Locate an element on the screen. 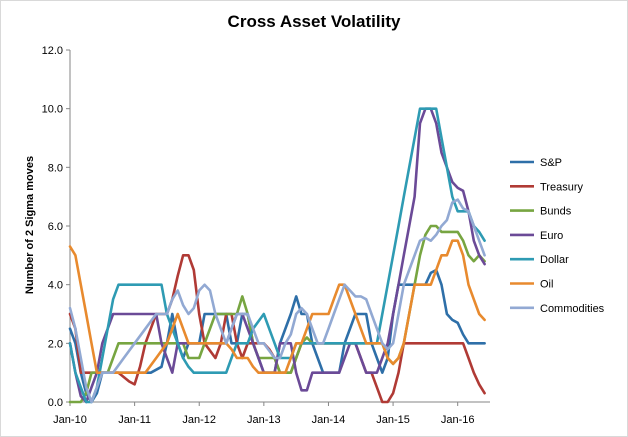 Image resolution: width=628 pixels, height=437 pixels. y-tick-label: 0.0 is located at coordinates (55, 403).